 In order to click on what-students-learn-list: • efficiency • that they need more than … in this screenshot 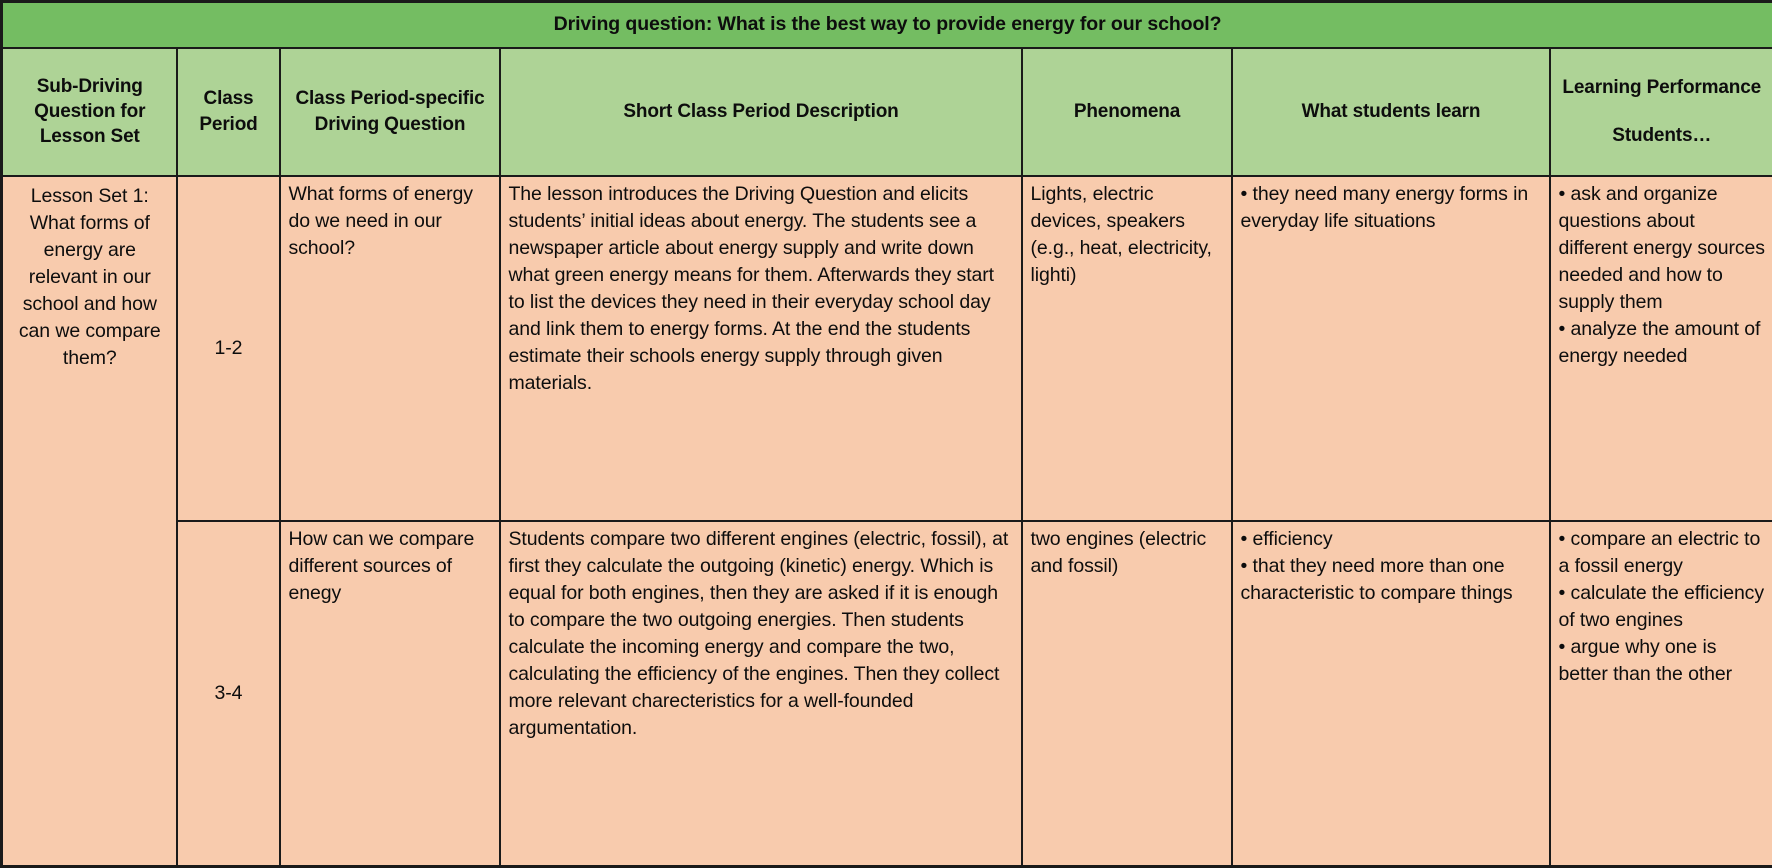, I will do `click(1391, 566)`.